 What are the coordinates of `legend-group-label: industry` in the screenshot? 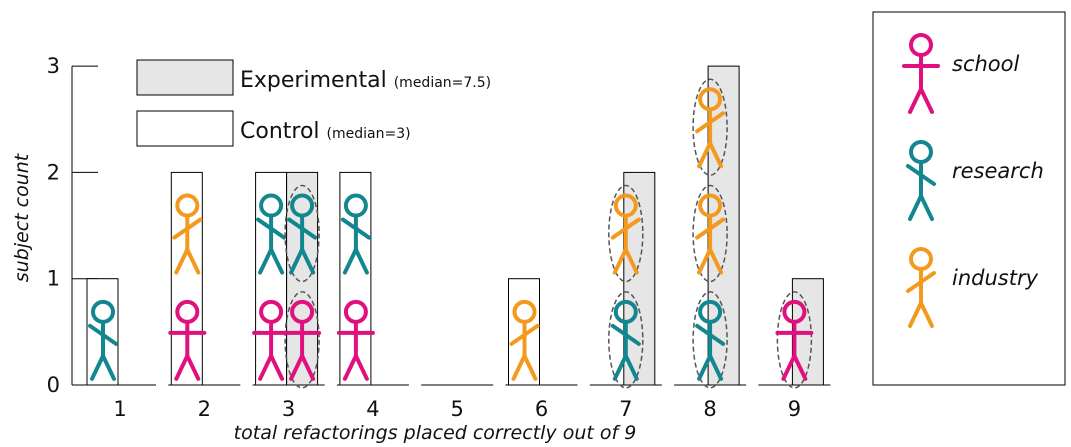 It's located at (995, 278).